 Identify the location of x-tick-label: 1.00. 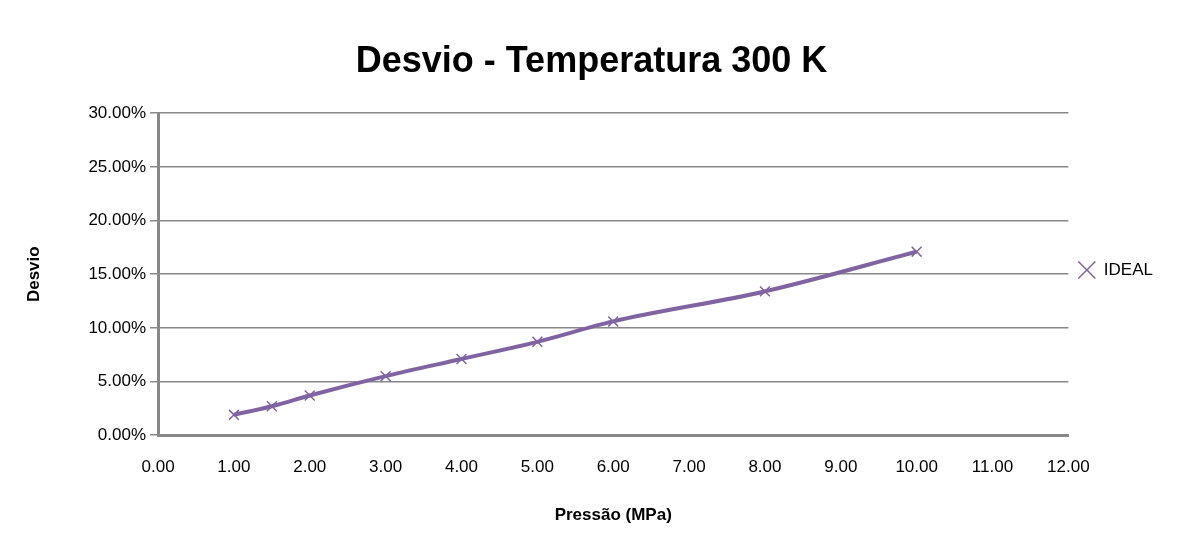
(234, 467).